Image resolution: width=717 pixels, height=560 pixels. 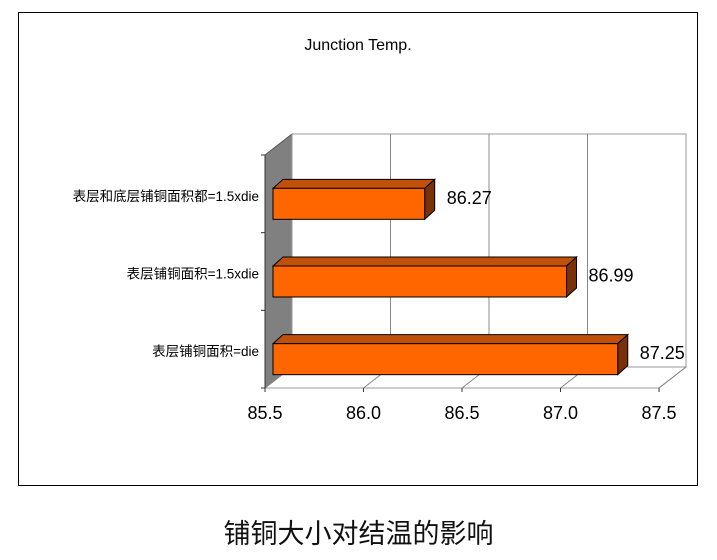 What do you see at coordinates (264, 413) in the screenshot?
I see `x-tick-label: 85.5` at bounding box center [264, 413].